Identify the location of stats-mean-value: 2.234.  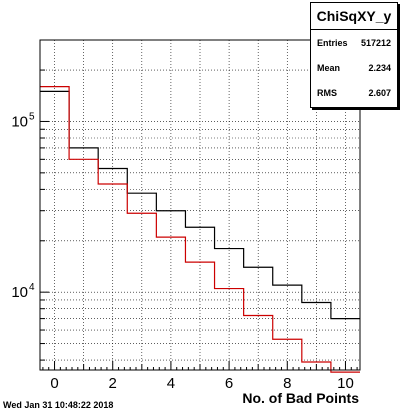
(379, 67).